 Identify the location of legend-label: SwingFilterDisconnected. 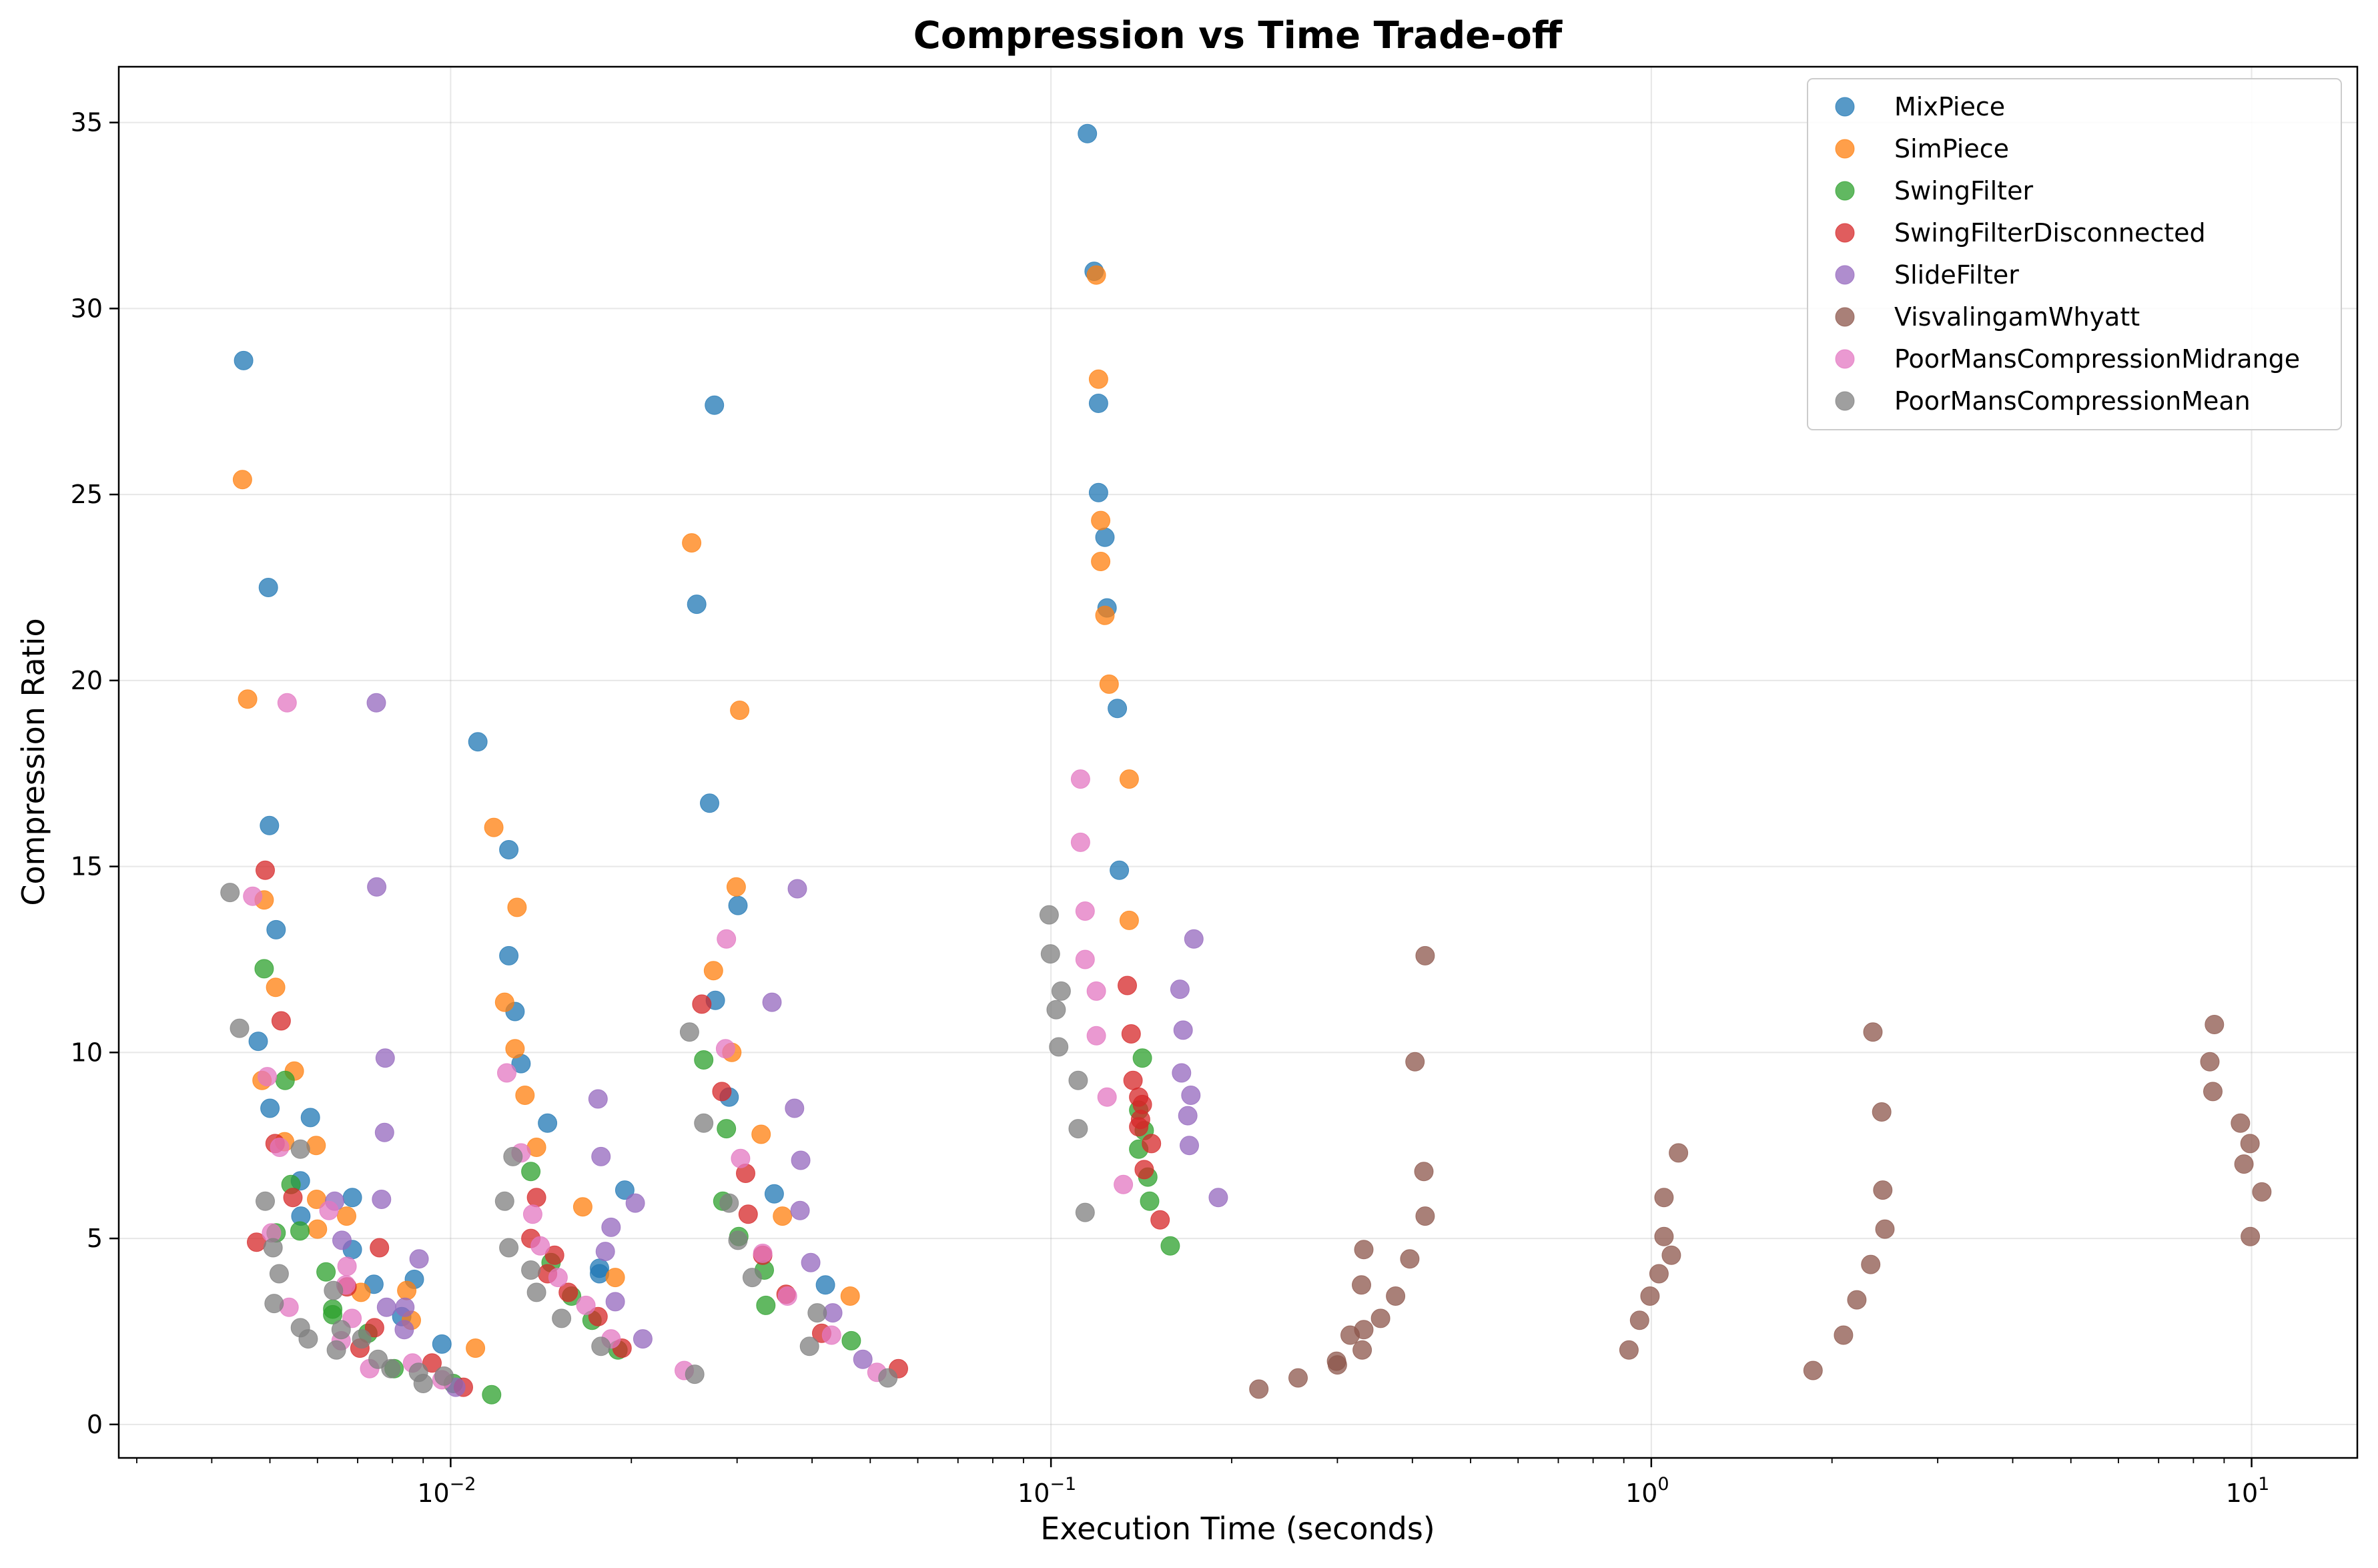
(2050, 233).